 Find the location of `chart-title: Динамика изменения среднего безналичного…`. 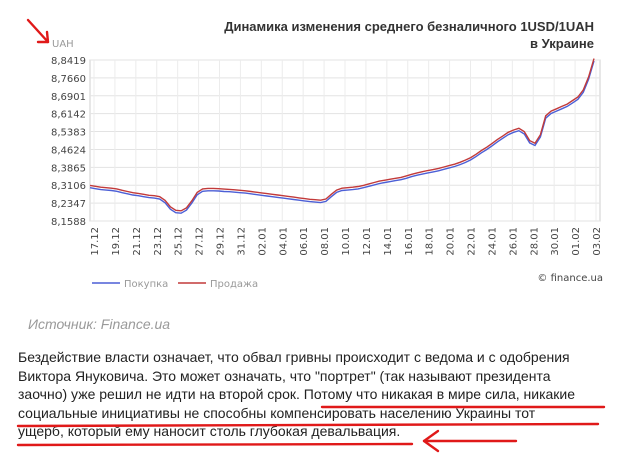

chart-title: Динамика изменения среднего безналичного… is located at coordinates (409, 26).